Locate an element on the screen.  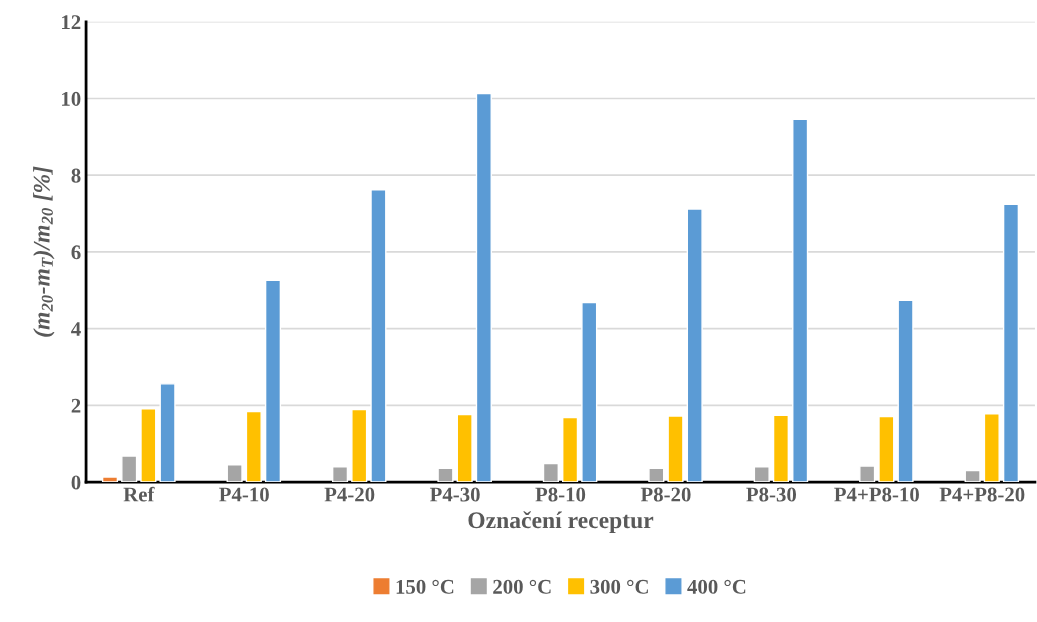
x-tick-label: P4-10 is located at coordinates (244, 494).